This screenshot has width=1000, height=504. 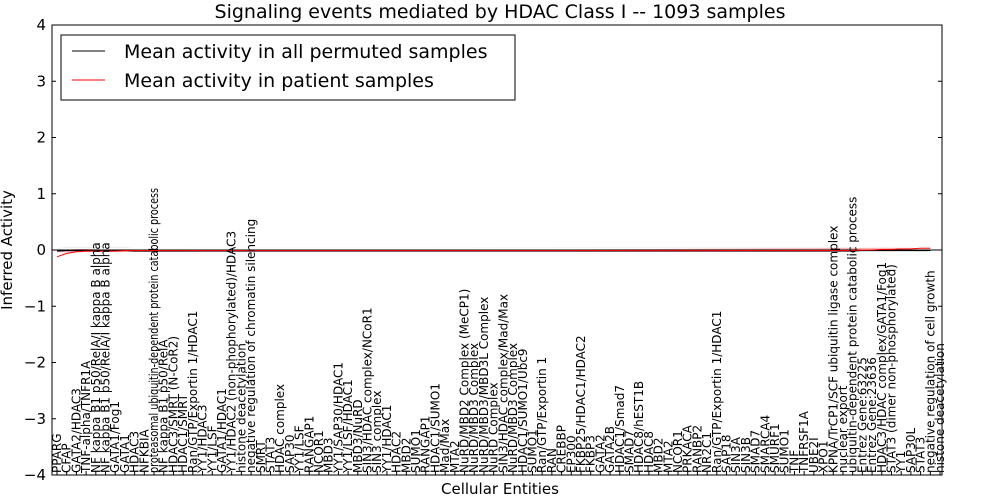 What do you see at coordinates (35, 306) in the screenshot?
I see `y-tick-label: −1` at bounding box center [35, 306].